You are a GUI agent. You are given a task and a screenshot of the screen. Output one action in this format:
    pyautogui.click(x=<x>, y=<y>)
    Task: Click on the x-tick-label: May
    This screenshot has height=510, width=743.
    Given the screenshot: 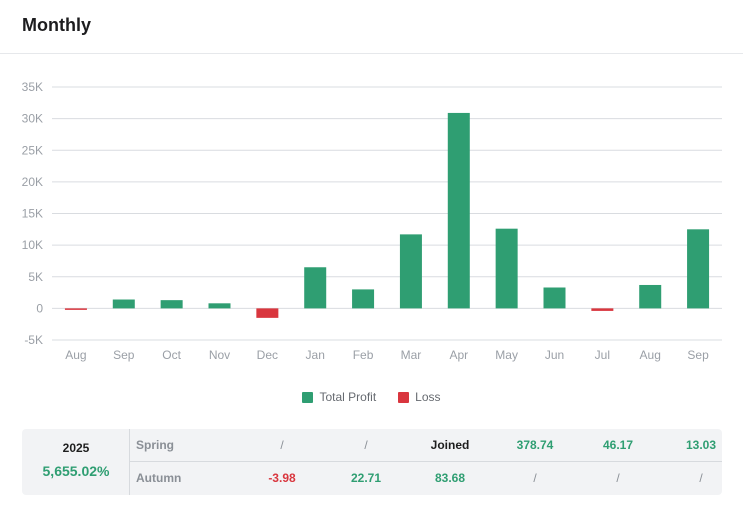 What is the action you would take?
    pyautogui.click(x=506, y=355)
    